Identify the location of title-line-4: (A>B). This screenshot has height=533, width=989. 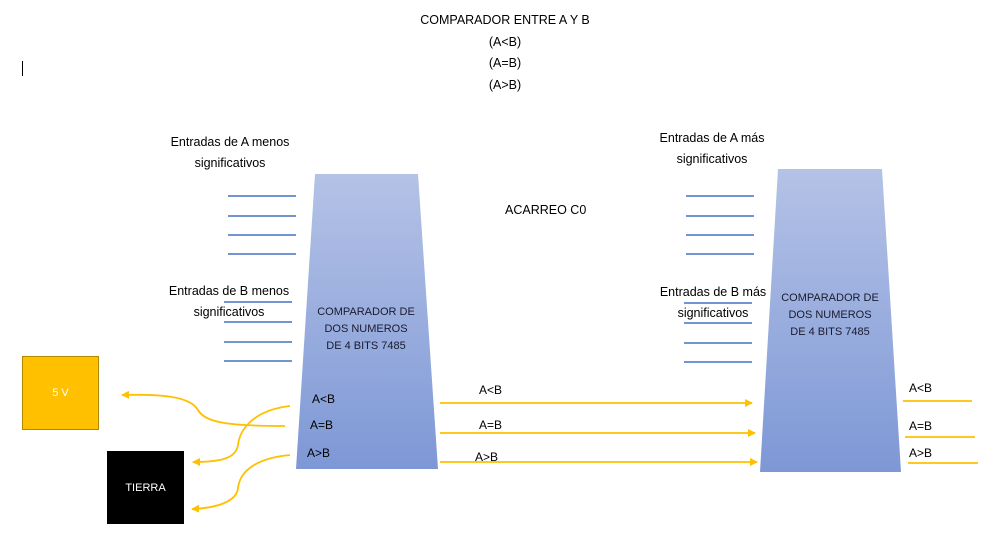
(505, 84).